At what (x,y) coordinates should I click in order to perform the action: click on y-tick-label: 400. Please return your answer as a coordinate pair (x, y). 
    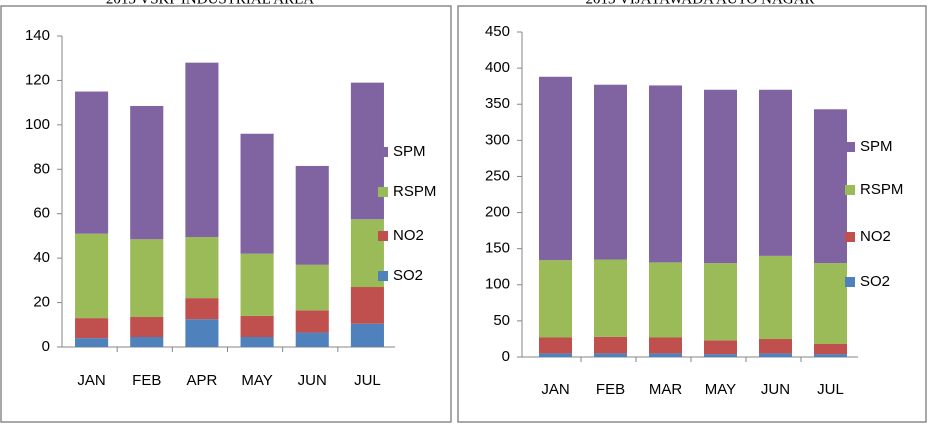
    Looking at the image, I should click on (497, 67).